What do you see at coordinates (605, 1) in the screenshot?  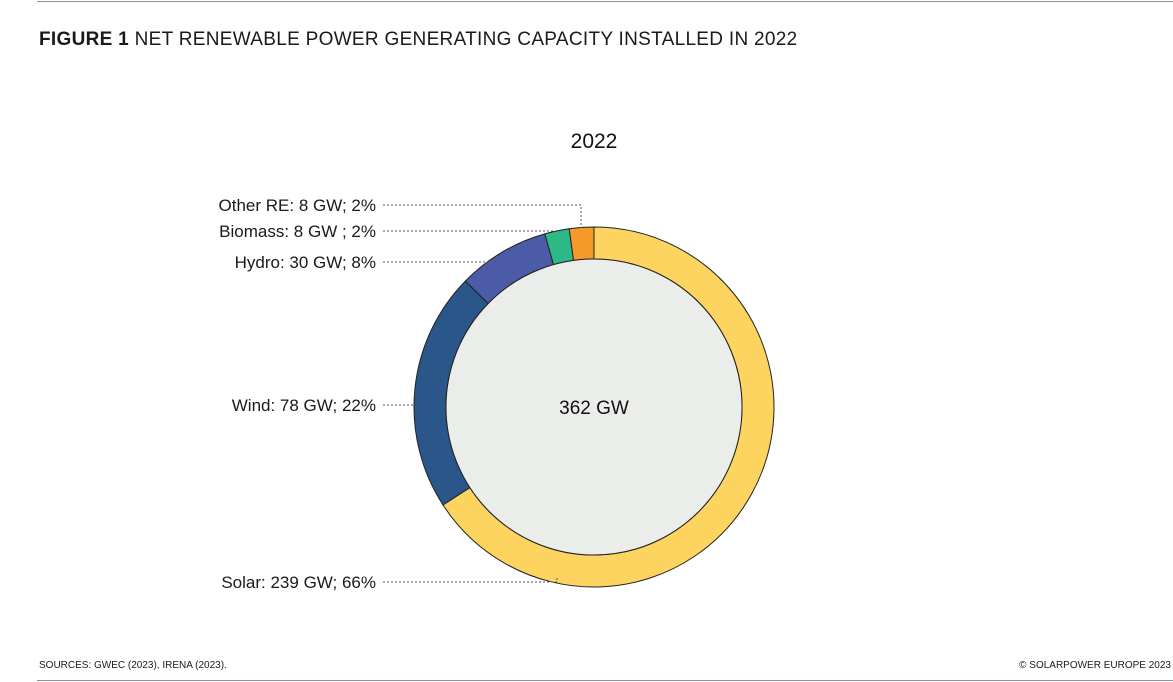 I see `top-rule` at bounding box center [605, 1].